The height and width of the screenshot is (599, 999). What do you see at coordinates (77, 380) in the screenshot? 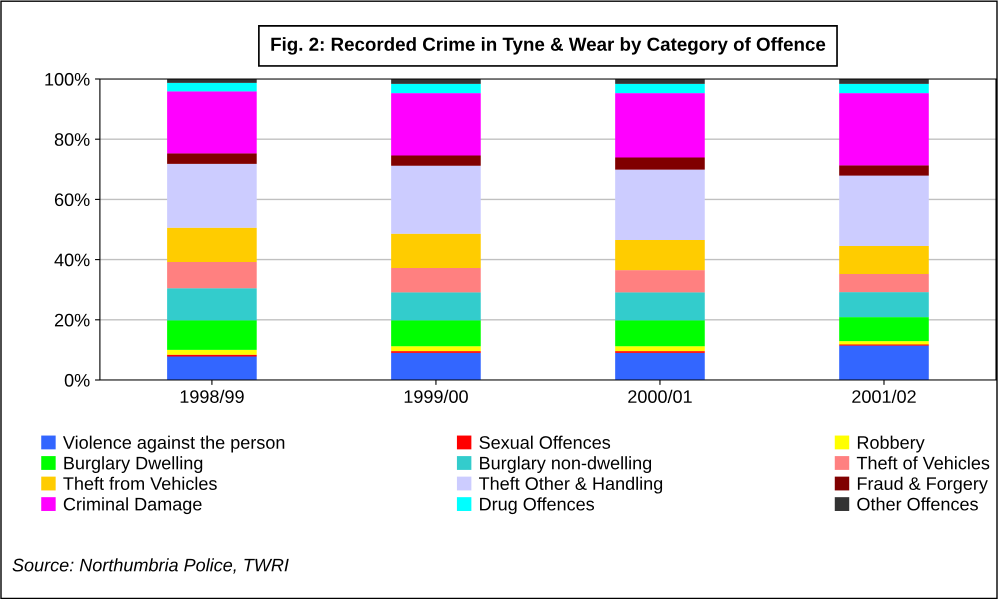
I see `y-tick-label: 0%` at bounding box center [77, 380].